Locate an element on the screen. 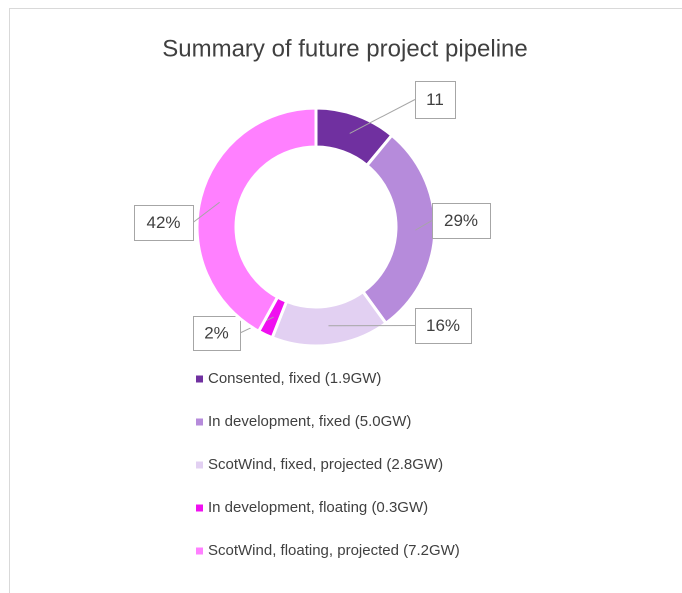 The height and width of the screenshot is (593, 682). data-label: 16% is located at coordinates (443, 325).